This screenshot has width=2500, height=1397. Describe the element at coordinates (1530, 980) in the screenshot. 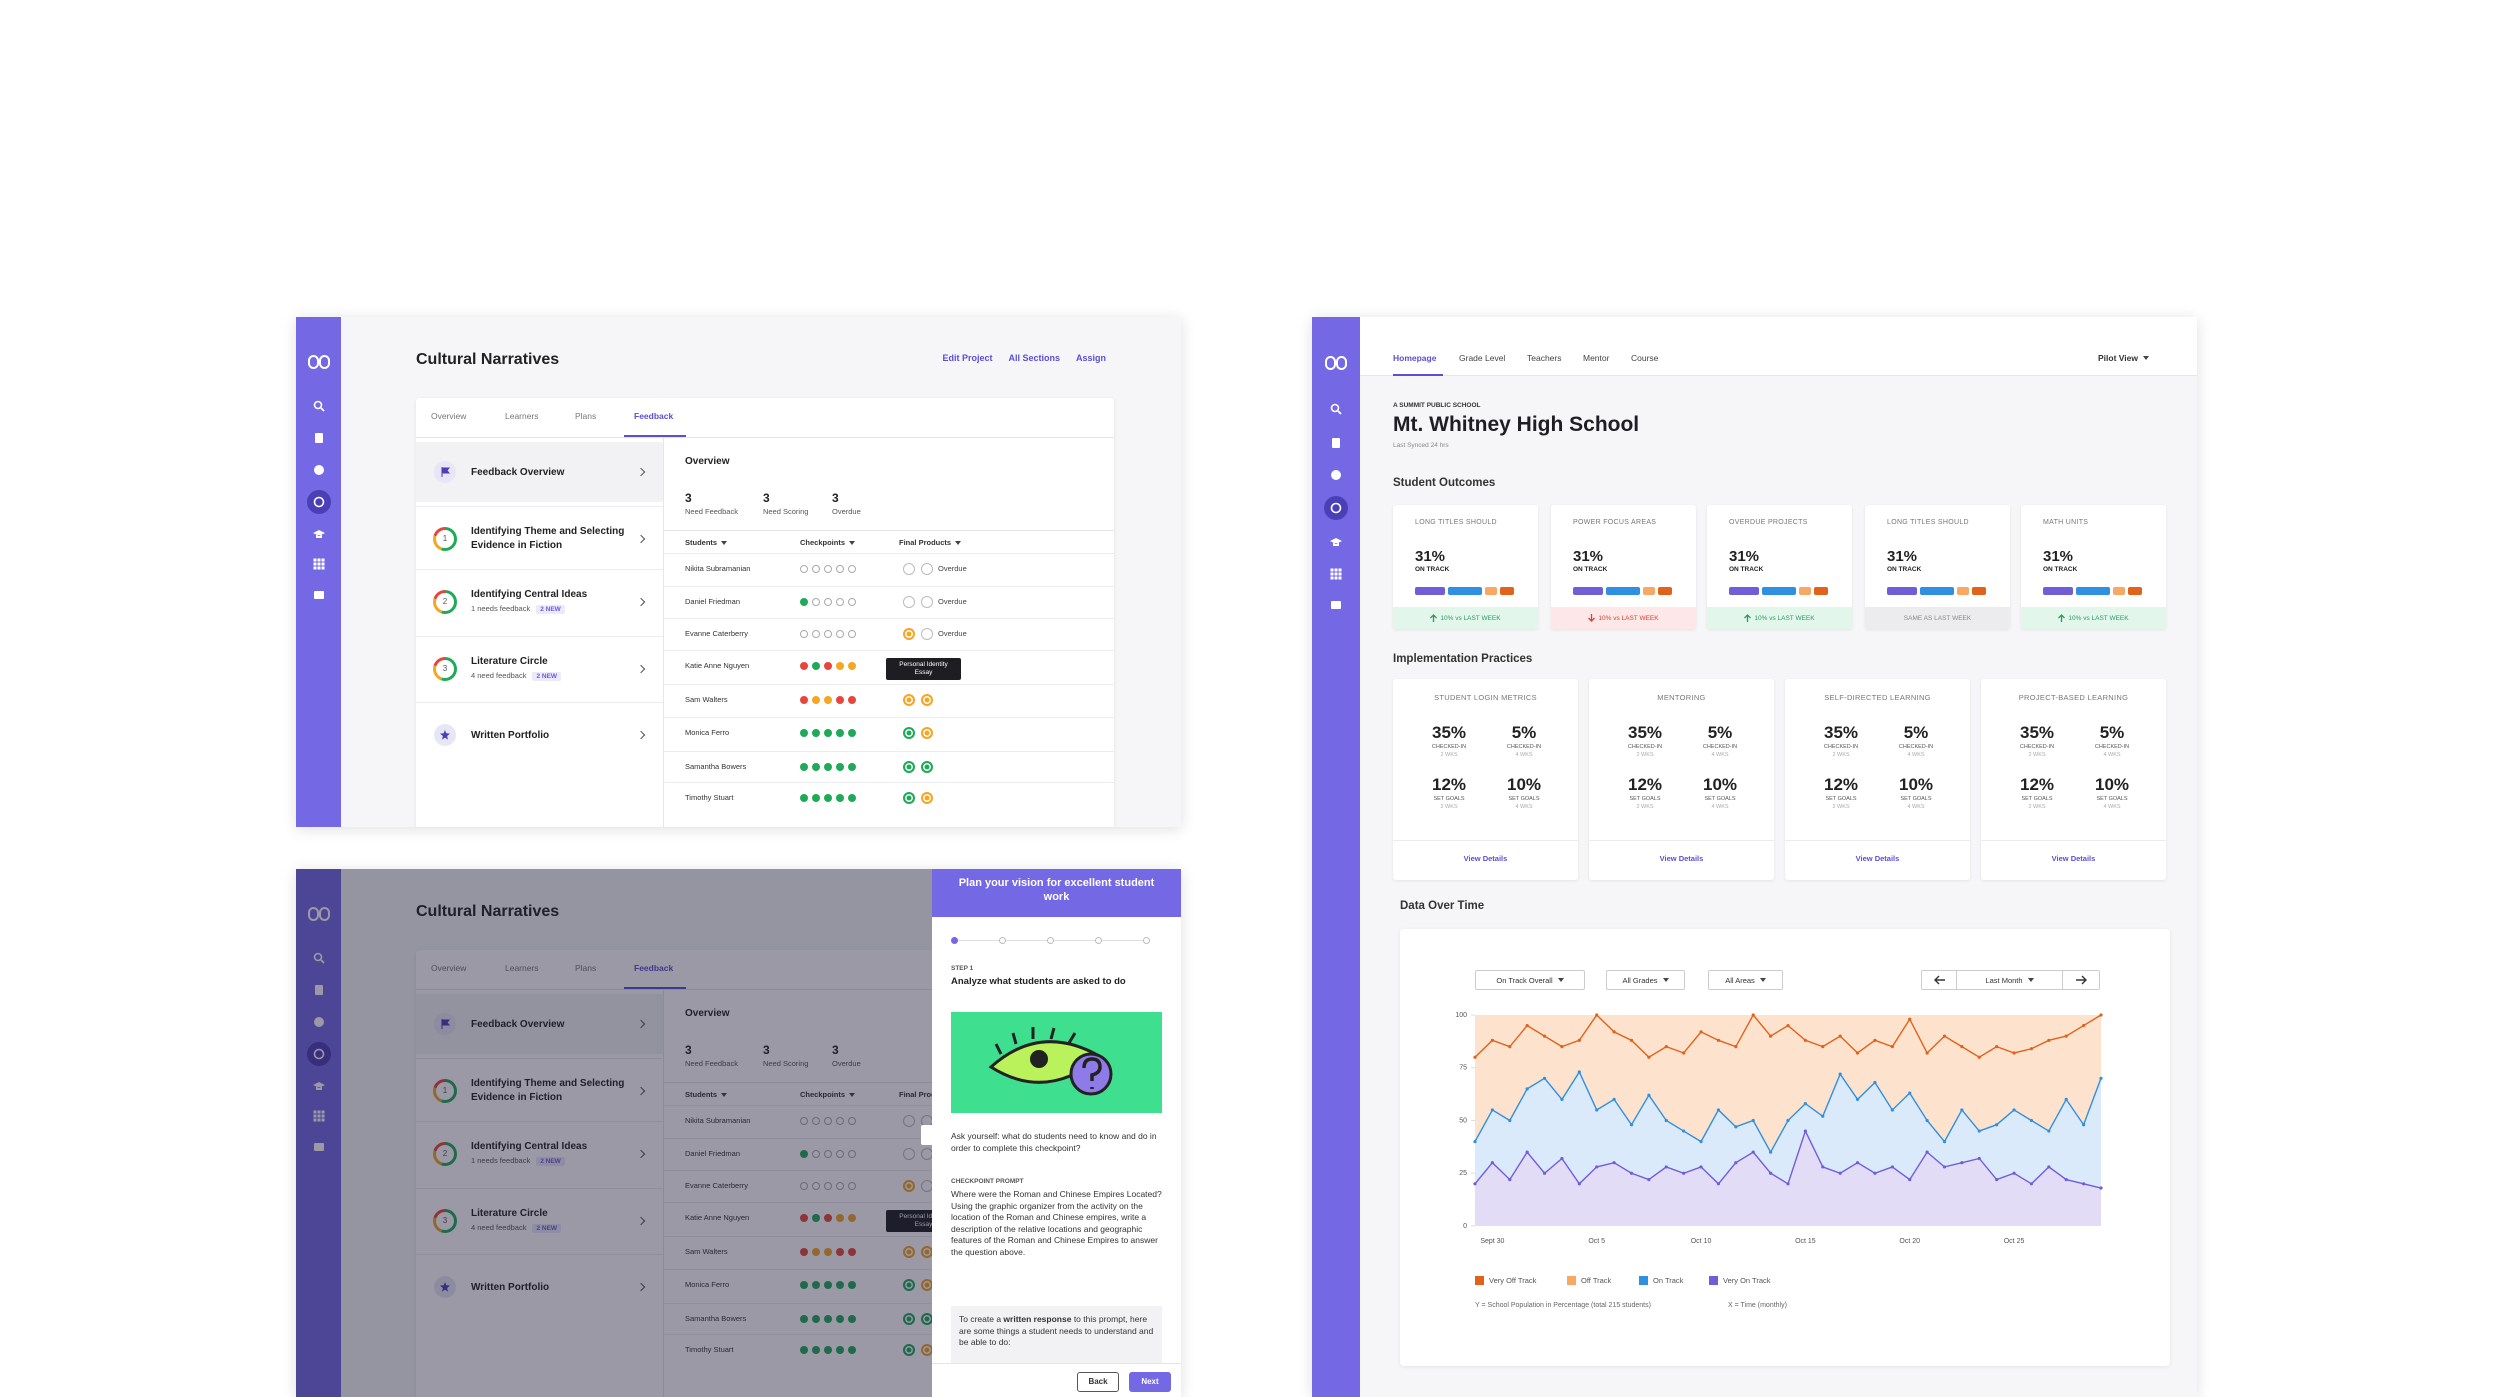

I see `filter-dropdown: On Track Overall` at that location.